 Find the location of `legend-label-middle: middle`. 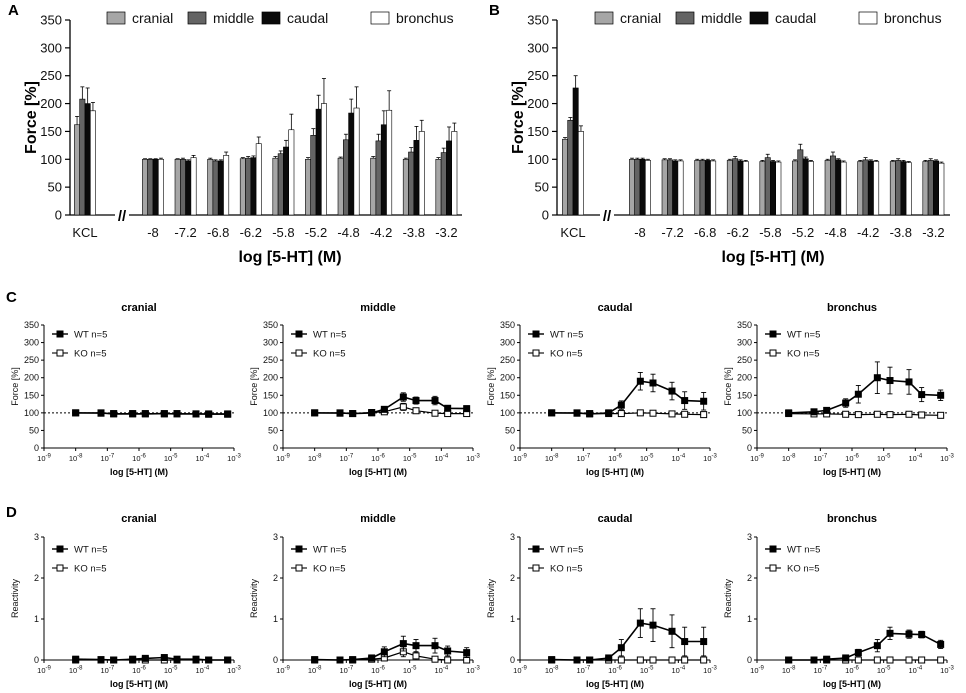

legend-label-middle: middle is located at coordinates (233, 18).